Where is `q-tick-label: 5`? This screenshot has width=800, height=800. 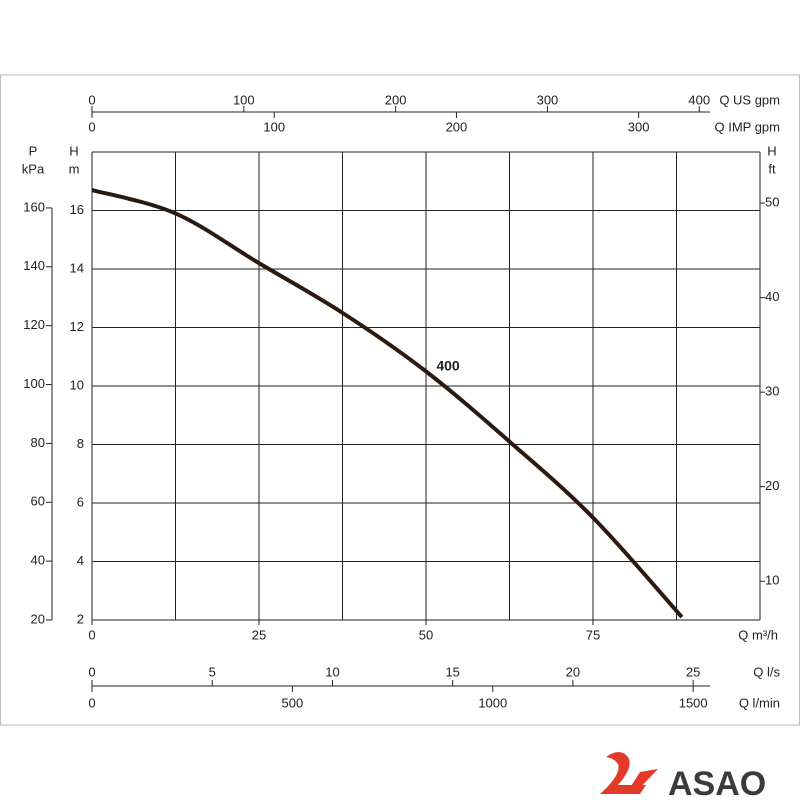
q-tick-label: 5 is located at coordinates (212, 671).